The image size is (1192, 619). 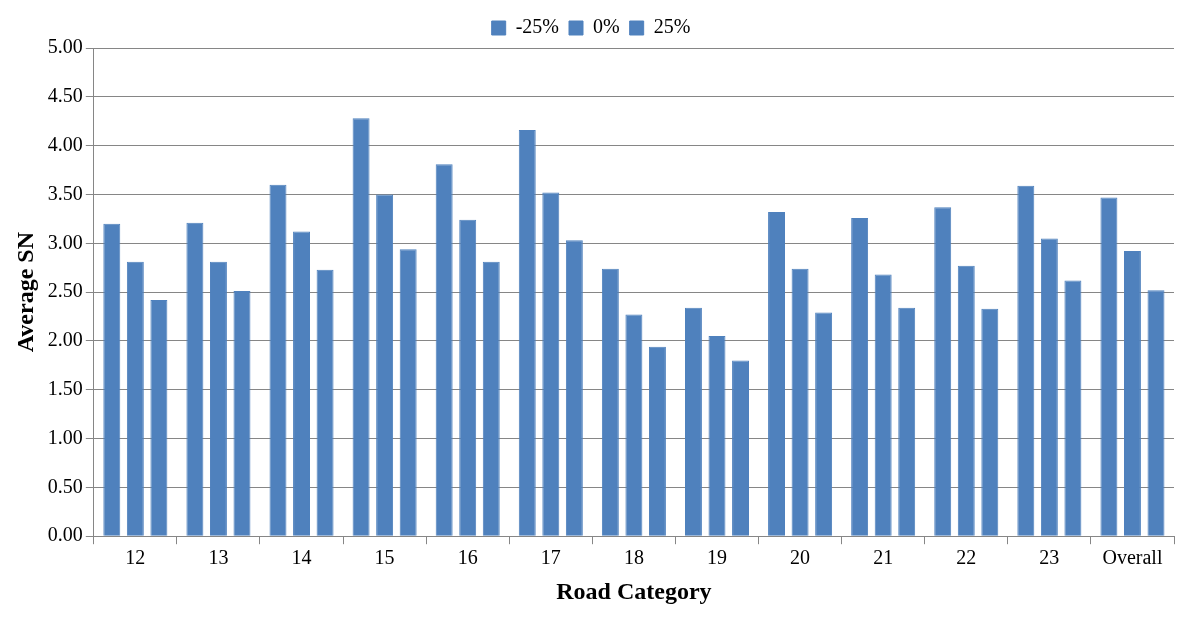 I want to click on x-tick-label: 19, so click(x=716, y=557).